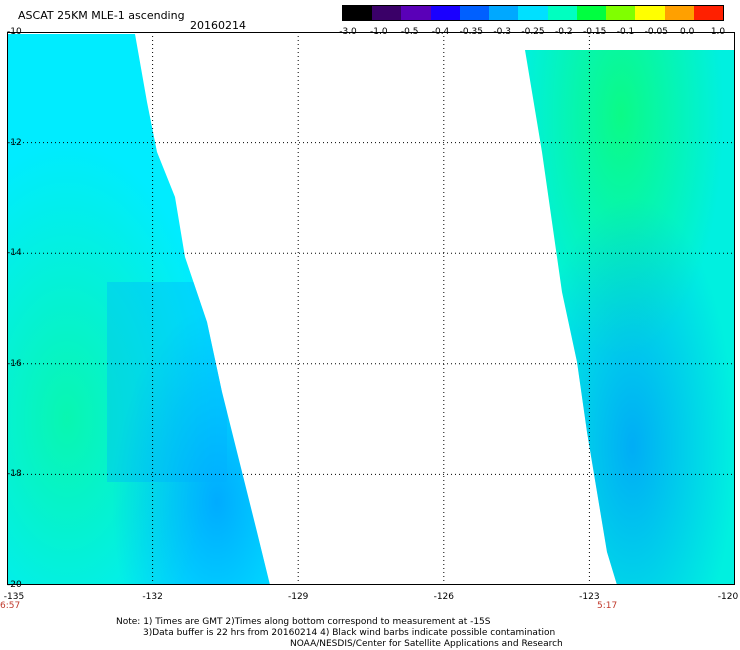  I want to click on longitude-label: -132, so click(152, 597).